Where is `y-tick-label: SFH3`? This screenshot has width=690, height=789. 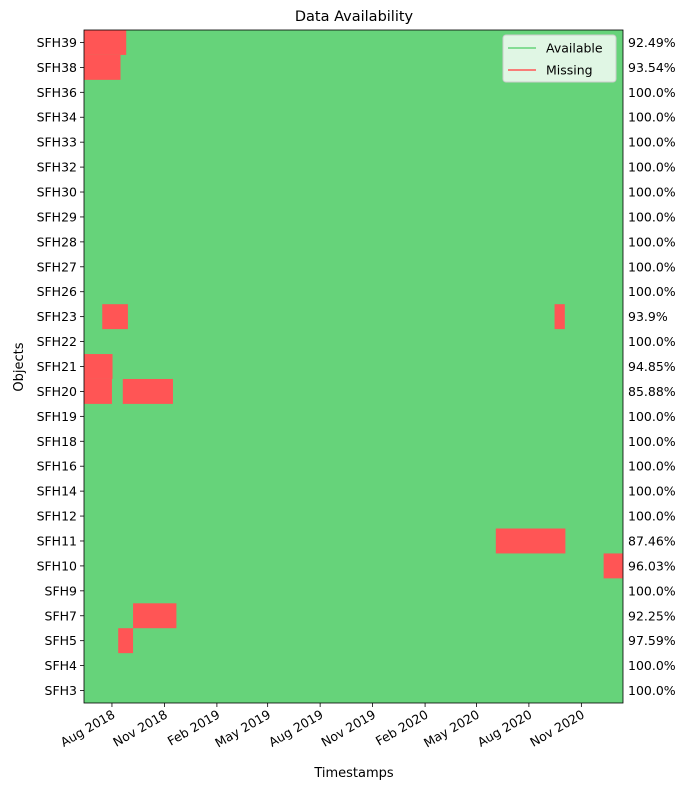 y-tick-label: SFH3 is located at coordinates (61, 690).